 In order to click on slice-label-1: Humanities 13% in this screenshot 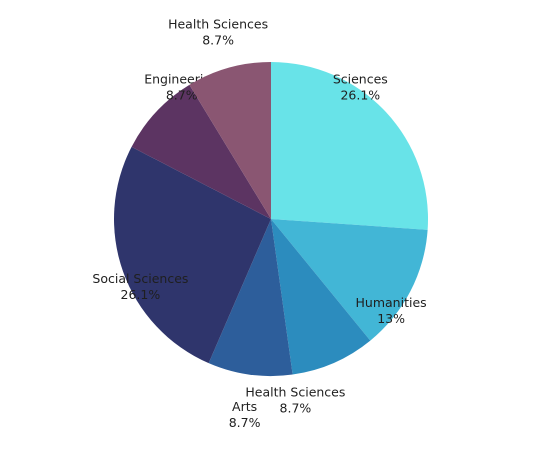, I will do `click(391, 310)`.